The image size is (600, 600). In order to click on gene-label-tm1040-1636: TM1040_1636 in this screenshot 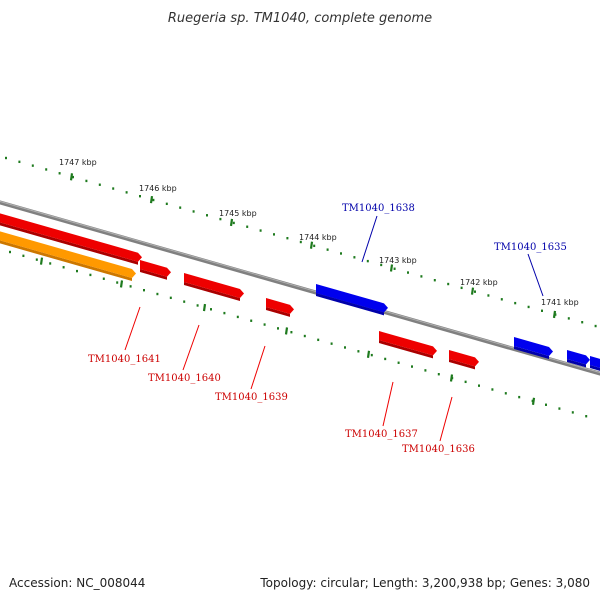, I will do `click(438, 449)`.